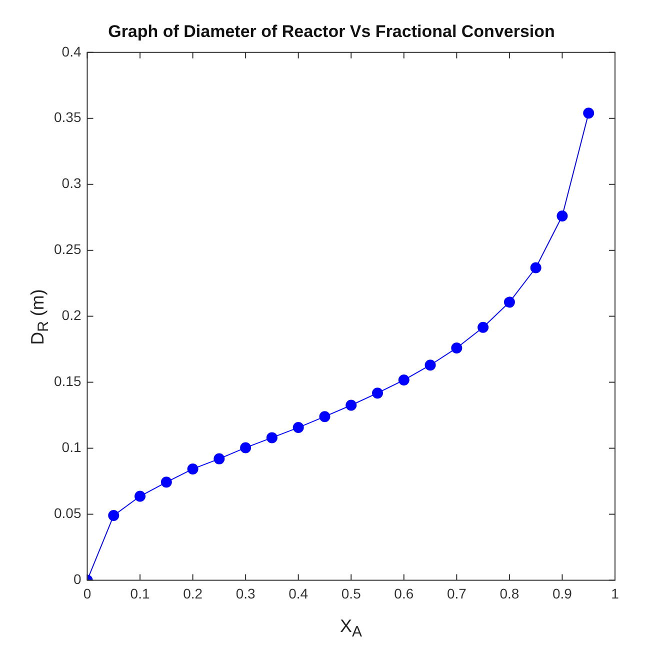  I want to click on y-tick-label: 0.1, so click(72, 447).